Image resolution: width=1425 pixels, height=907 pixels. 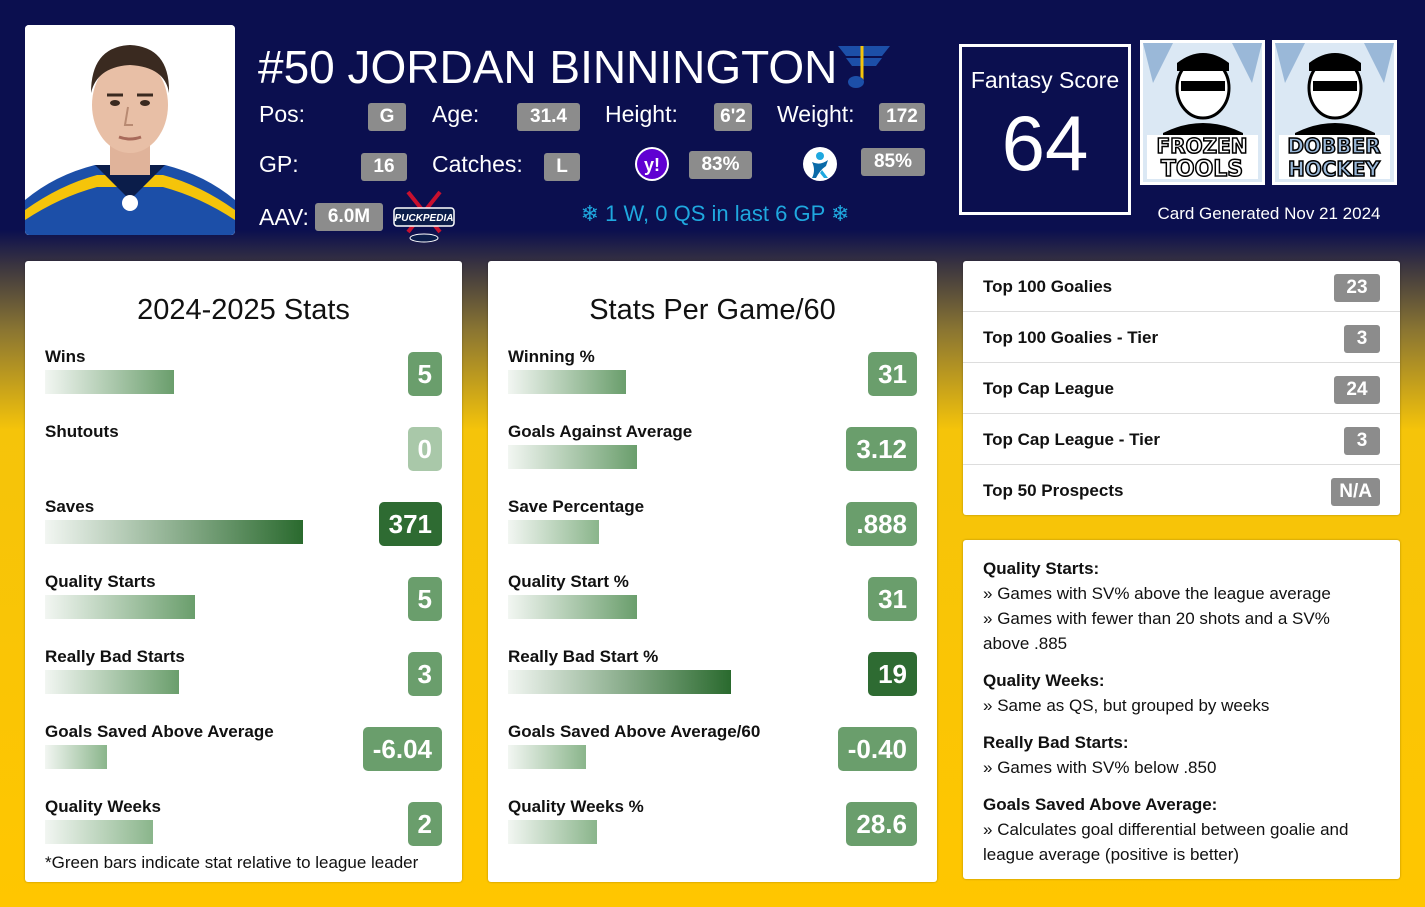 What do you see at coordinates (1181, 286) in the screenshot?
I see `ranking-row: Top 100 Goalies 23` at bounding box center [1181, 286].